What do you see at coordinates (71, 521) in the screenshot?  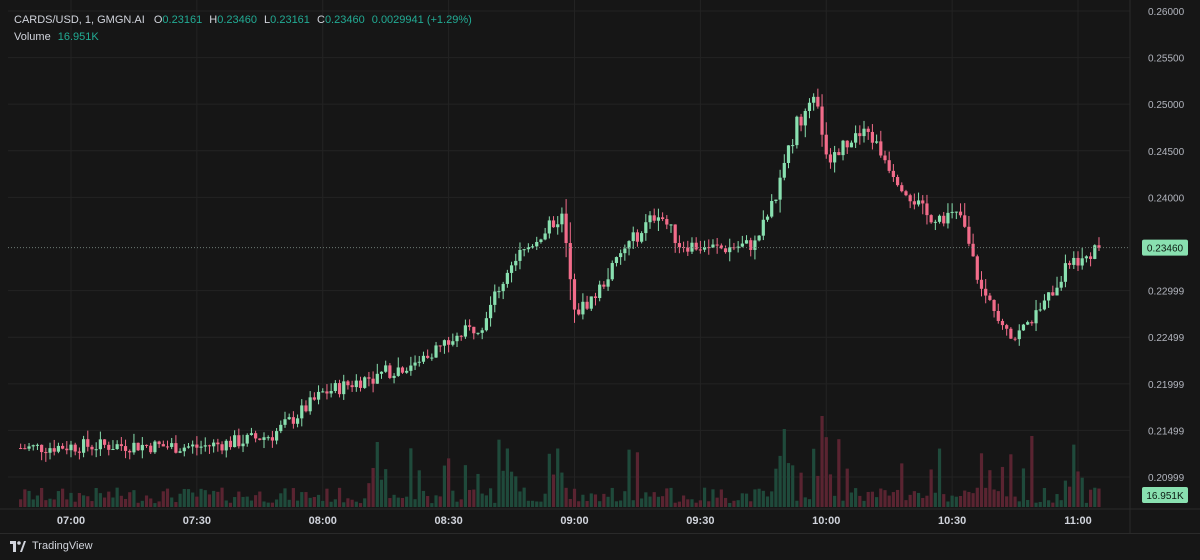 I see `time-tick-label: 07:00` at bounding box center [71, 521].